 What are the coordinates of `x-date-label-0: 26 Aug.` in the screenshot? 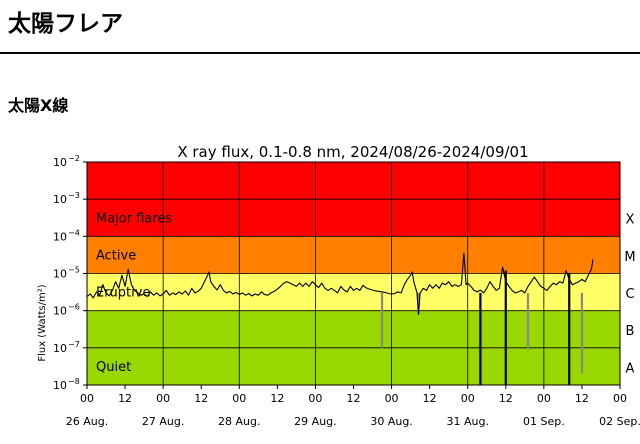 It's located at (87, 421).